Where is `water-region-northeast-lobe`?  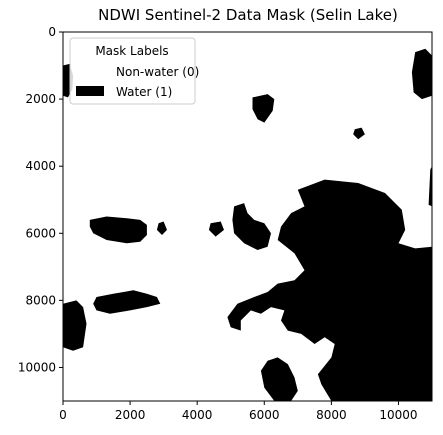 water-region-northeast-lobe is located at coordinates (421, 74).